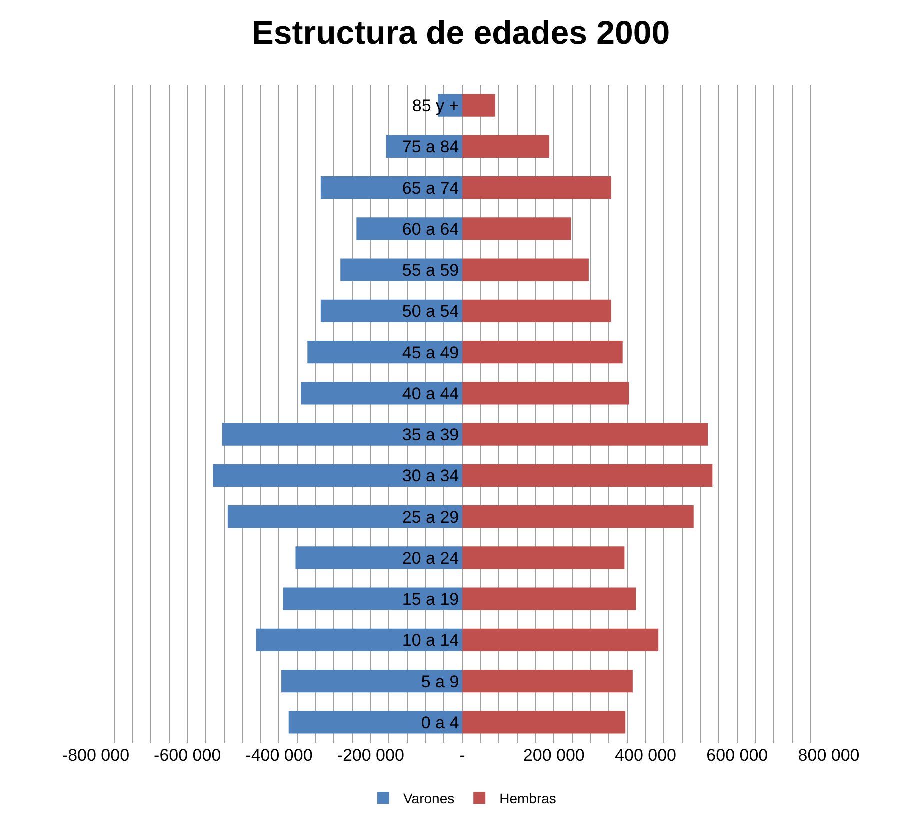 The image size is (922, 833). I want to click on x-tick-label: -200 000, so click(370, 755).